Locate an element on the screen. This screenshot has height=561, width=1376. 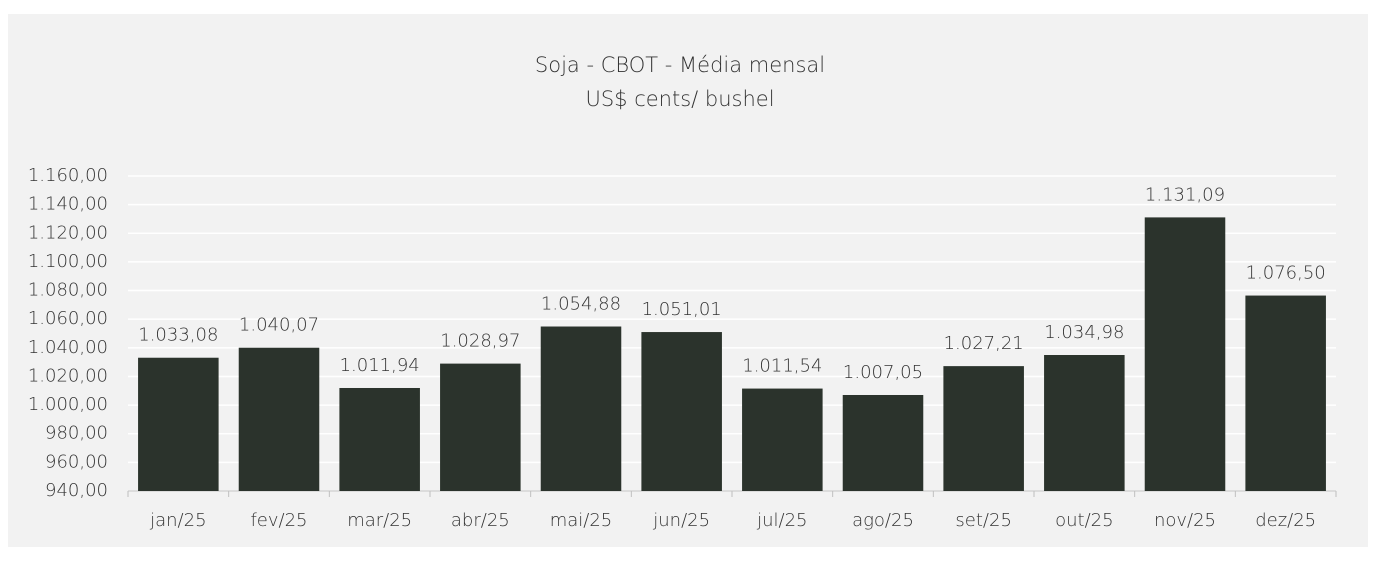
data-label: 1.040,07 is located at coordinates (279, 325).